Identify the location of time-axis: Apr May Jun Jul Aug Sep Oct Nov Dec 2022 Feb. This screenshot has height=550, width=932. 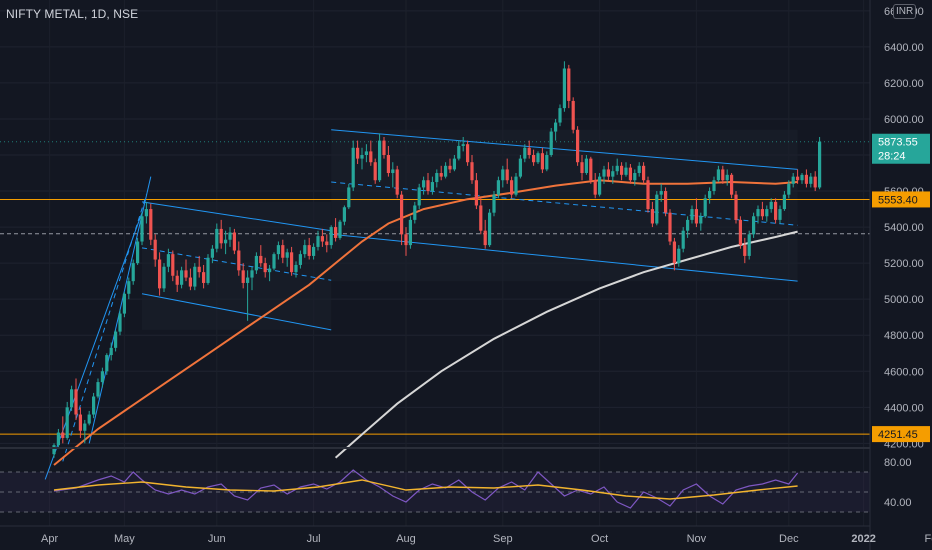
(486, 539).